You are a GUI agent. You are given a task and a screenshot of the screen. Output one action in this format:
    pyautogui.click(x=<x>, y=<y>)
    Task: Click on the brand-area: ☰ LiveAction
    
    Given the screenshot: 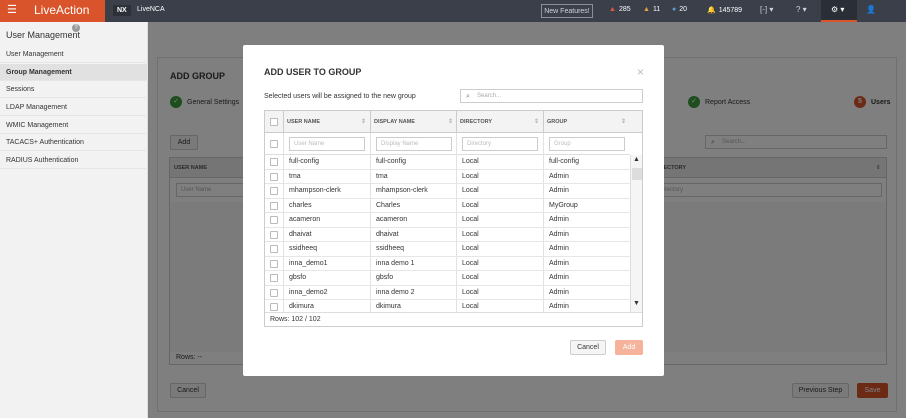 What is the action you would take?
    pyautogui.click(x=52, y=11)
    